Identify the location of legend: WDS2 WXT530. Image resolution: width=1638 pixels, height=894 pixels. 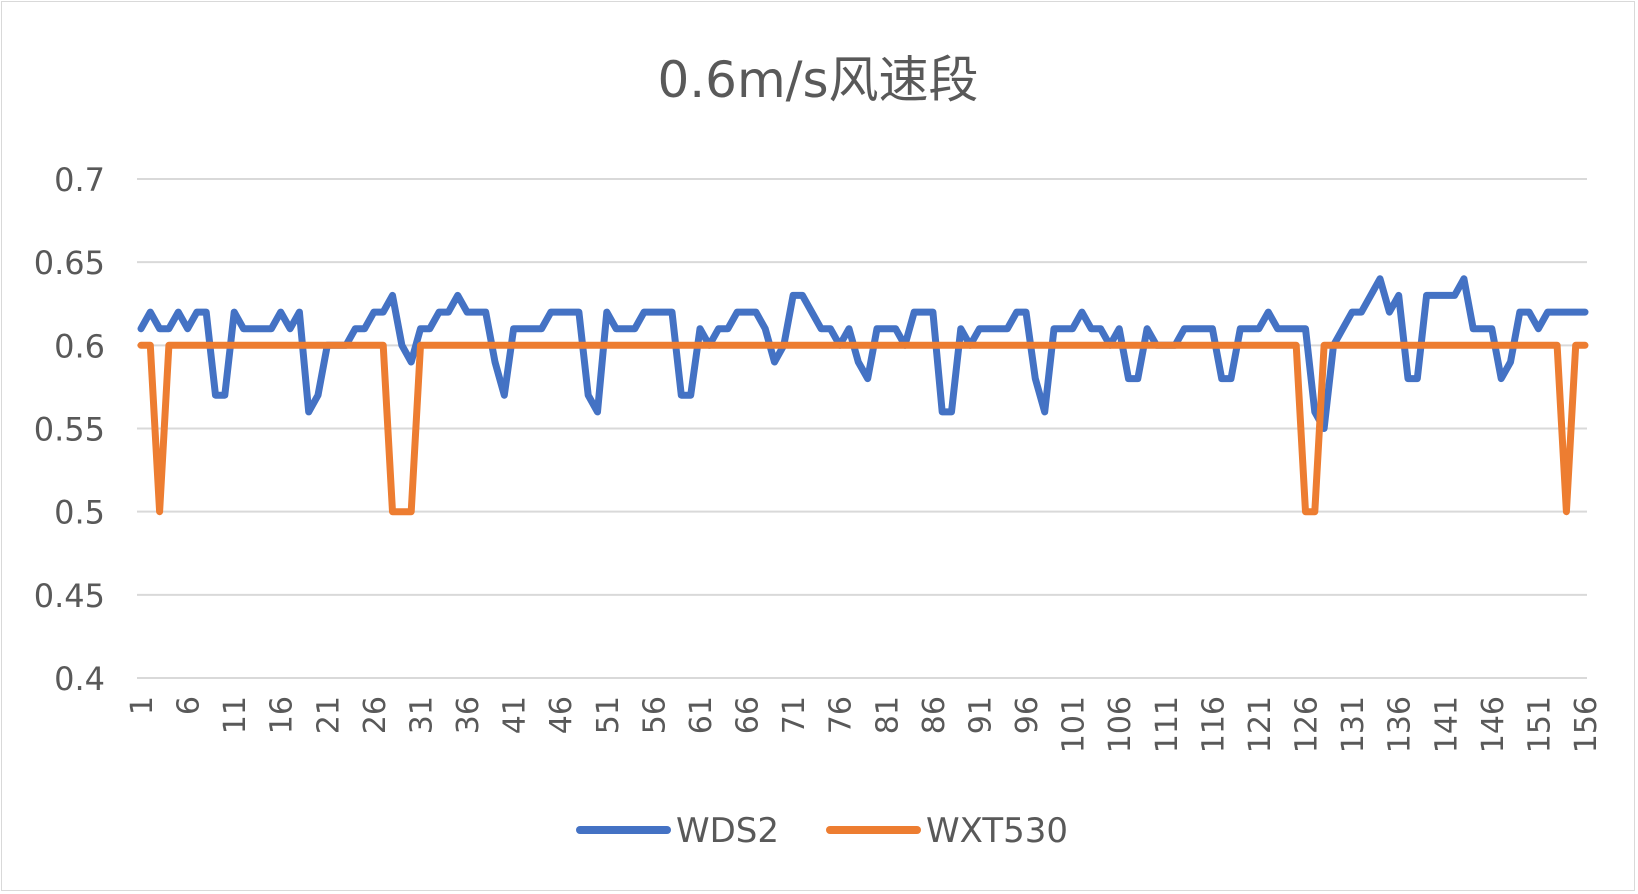
(822, 831).